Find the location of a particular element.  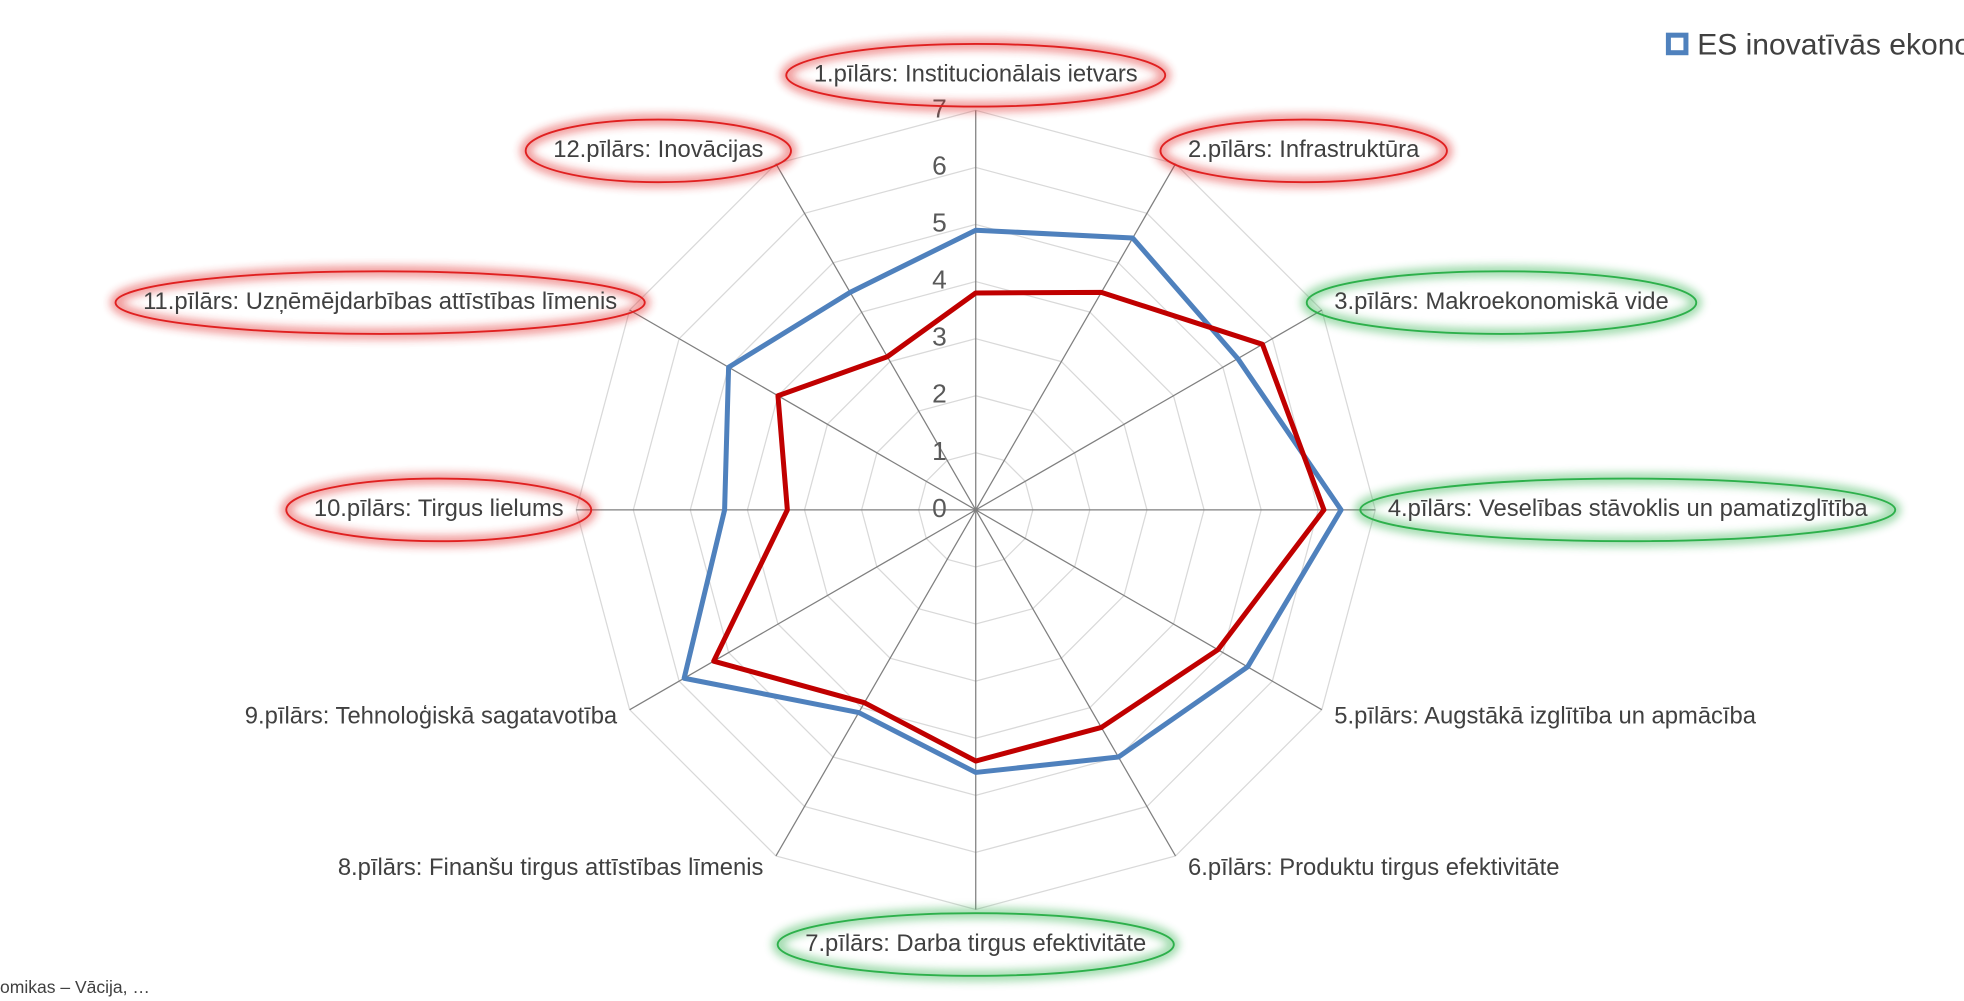

tick-label: 6 is located at coordinates (939, 165).